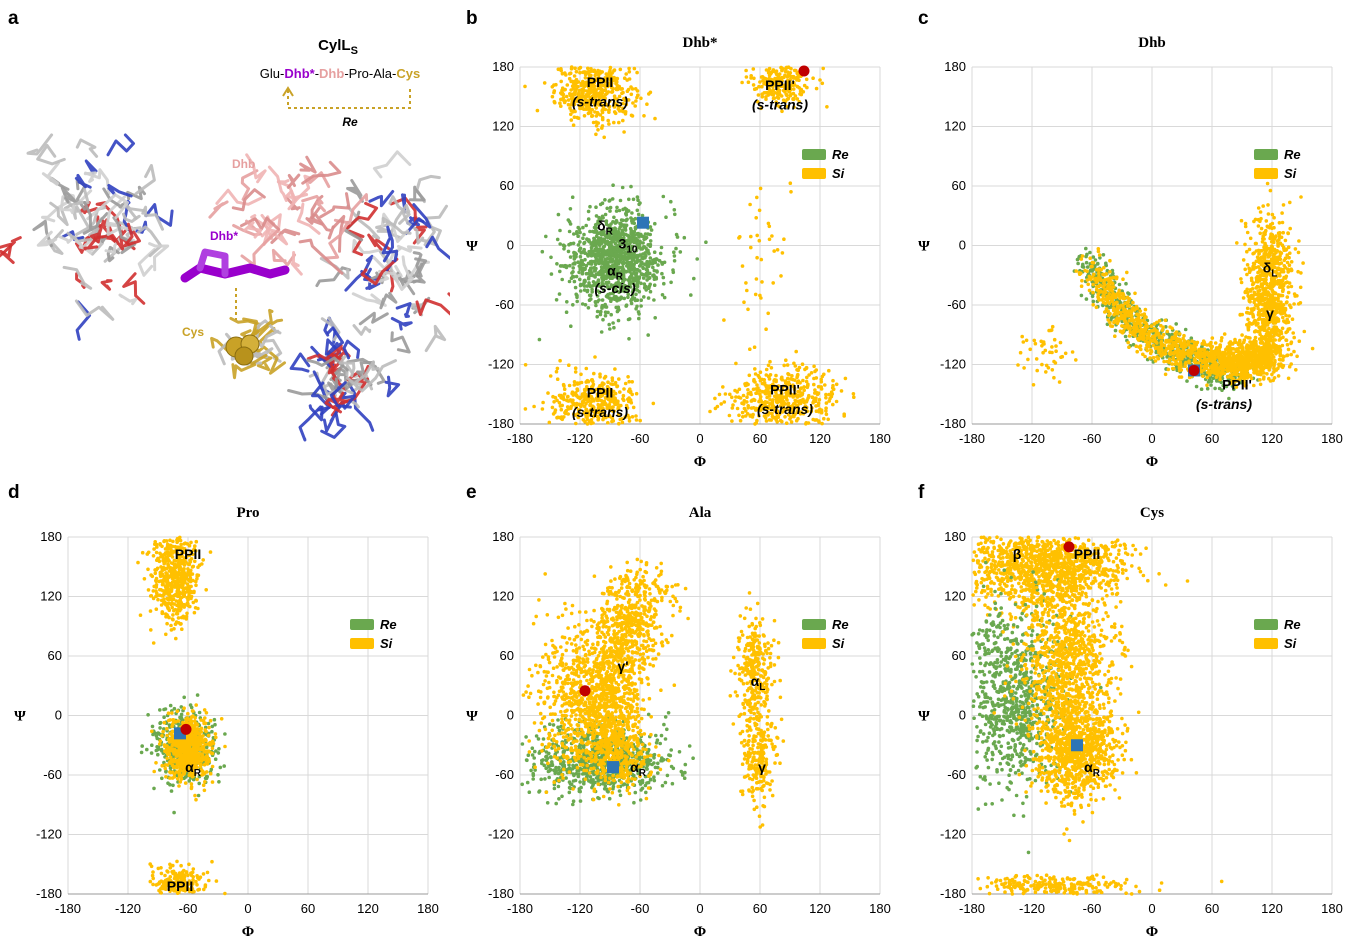  I want to click on x-tick-label: -60, so click(640, 438).